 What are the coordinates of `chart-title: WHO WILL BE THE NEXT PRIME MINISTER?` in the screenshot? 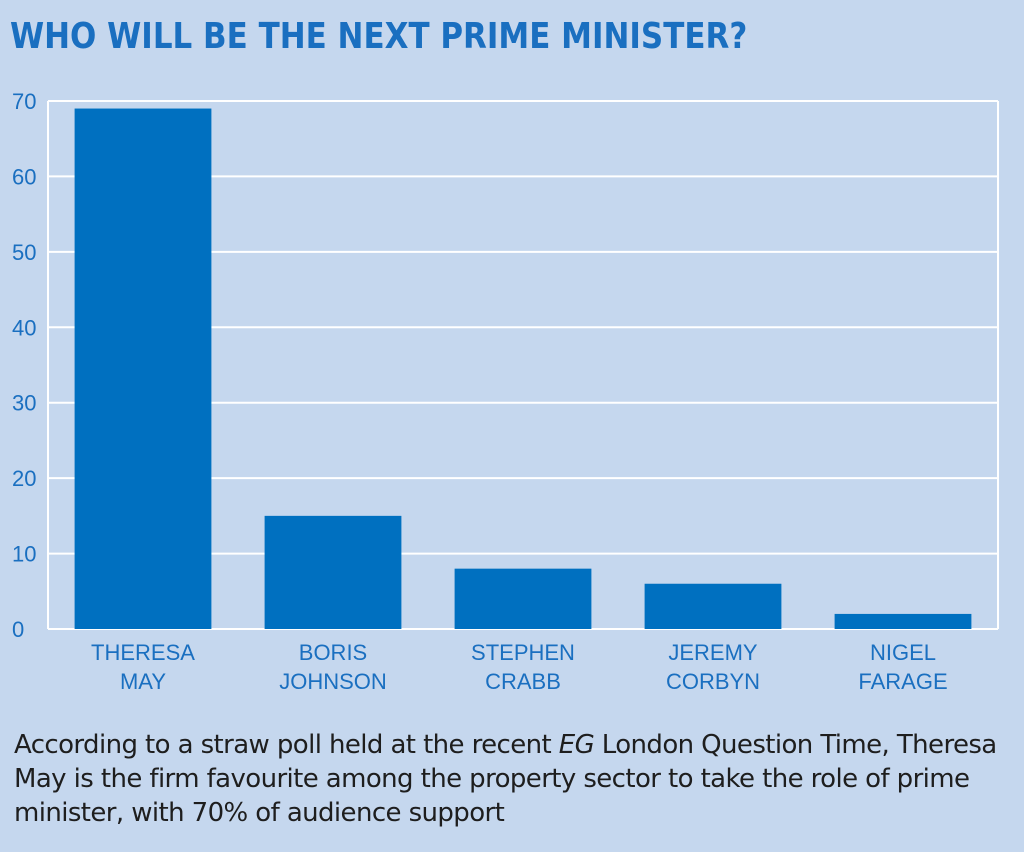 It's located at (379, 36).